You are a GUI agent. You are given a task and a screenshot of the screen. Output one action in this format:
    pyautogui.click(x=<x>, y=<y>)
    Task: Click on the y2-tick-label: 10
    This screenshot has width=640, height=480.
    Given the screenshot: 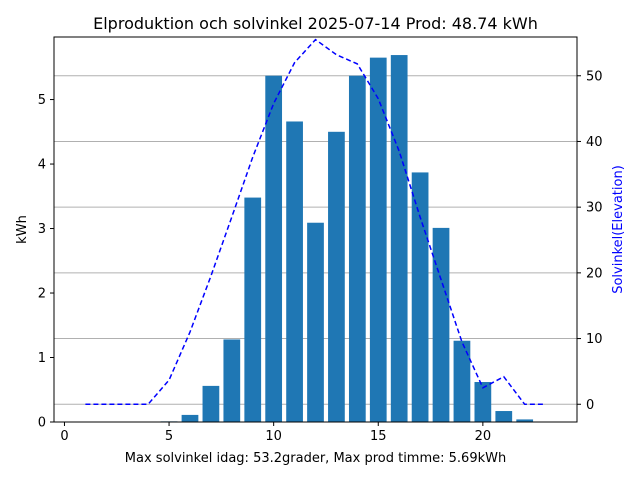 What is the action you would take?
    pyautogui.click(x=594, y=339)
    